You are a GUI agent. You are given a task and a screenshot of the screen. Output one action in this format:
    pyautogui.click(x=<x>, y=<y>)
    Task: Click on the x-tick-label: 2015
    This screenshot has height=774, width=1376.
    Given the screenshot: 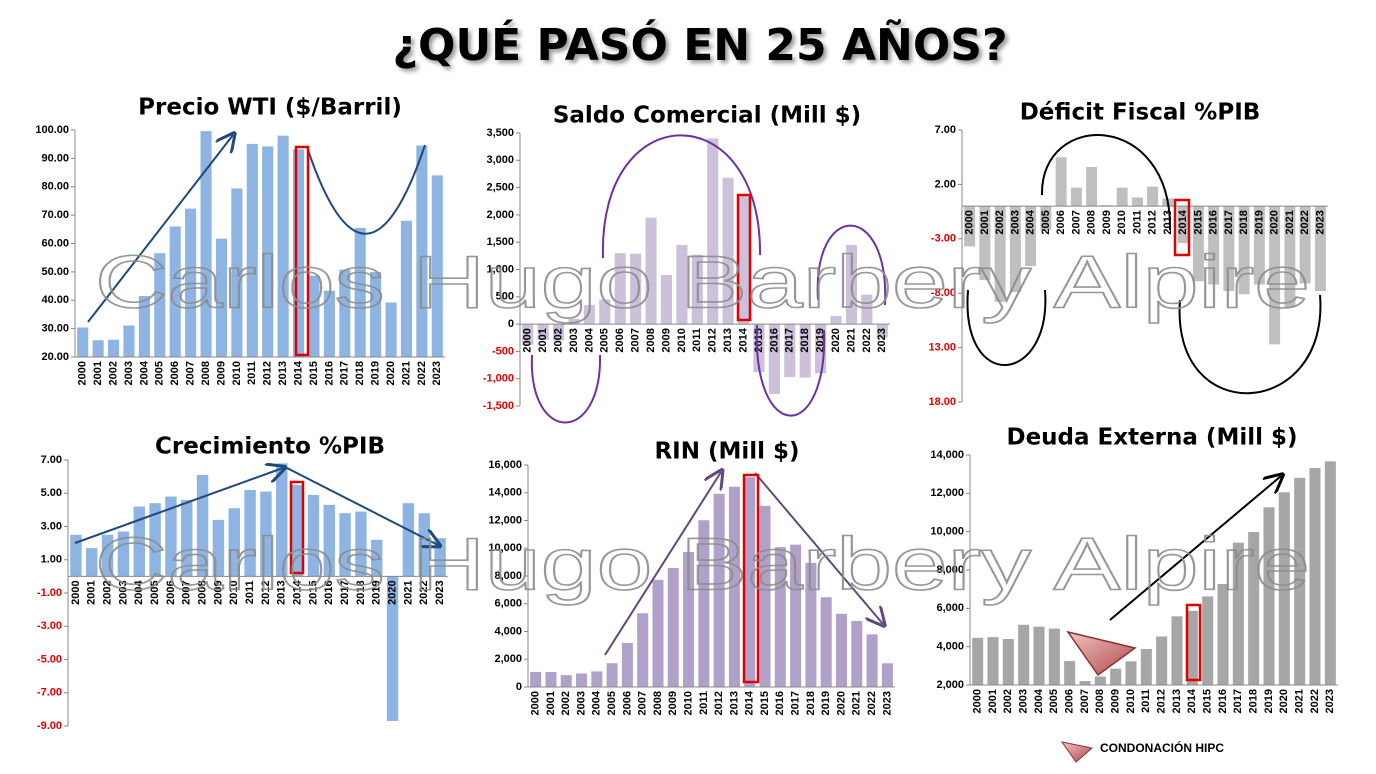 What is the action you would take?
    pyautogui.click(x=1208, y=701)
    